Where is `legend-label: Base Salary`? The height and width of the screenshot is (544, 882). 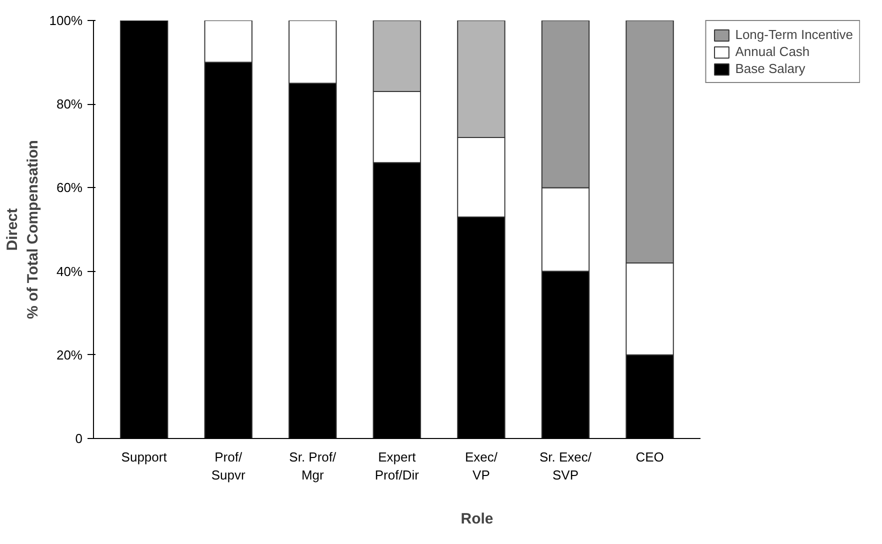 legend-label: Base Salary is located at coordinates (770, 68).